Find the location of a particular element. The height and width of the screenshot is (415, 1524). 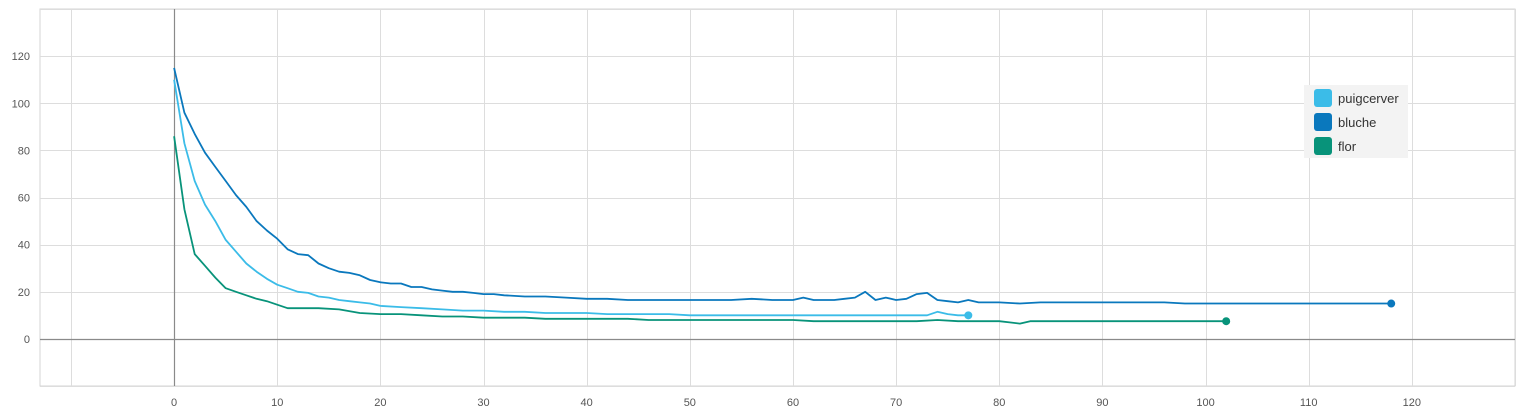

legend-swatch-puigcerver is located at coordinates (1323, 98).